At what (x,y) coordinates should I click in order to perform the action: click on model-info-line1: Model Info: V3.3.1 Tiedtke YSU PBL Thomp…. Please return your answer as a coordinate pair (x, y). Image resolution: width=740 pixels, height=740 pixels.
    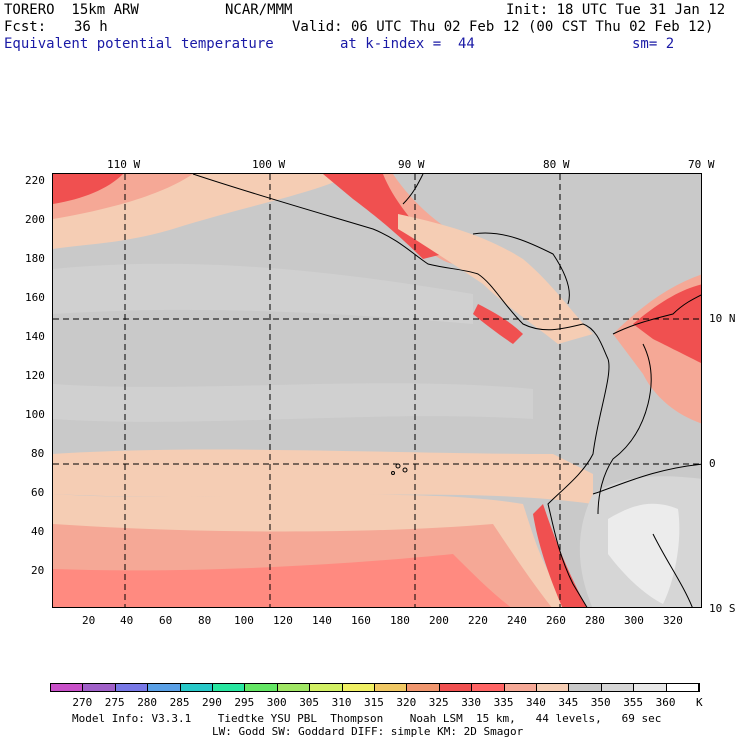
    Looking at the image, I should click on (367, 718).